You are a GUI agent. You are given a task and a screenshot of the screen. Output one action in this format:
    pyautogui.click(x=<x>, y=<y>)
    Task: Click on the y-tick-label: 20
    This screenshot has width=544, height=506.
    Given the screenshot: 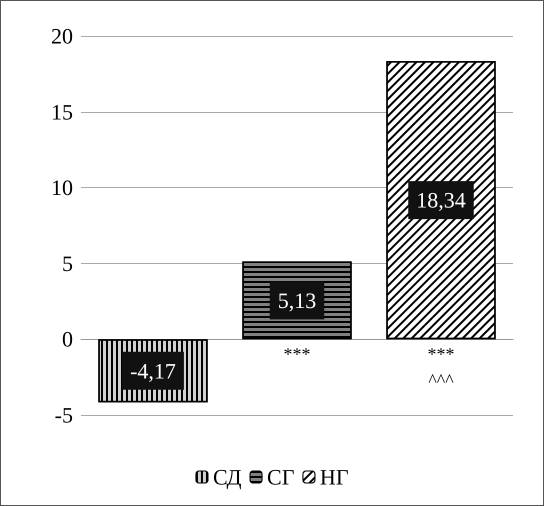 What is the action you would take?
    pyautogui.click(x=62, y=36)
    